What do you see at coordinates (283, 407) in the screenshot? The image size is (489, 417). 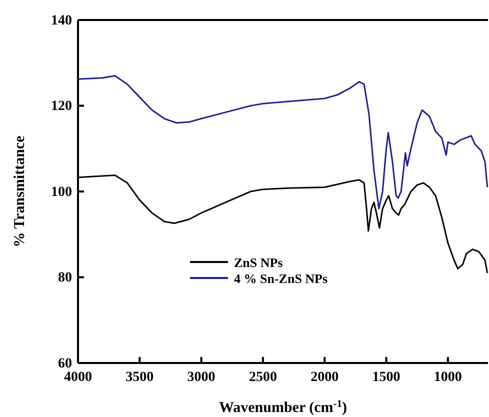 I see `x-axis-title: Wavenumber (cm$^{-1}$)` at bounding box center [283, 407].